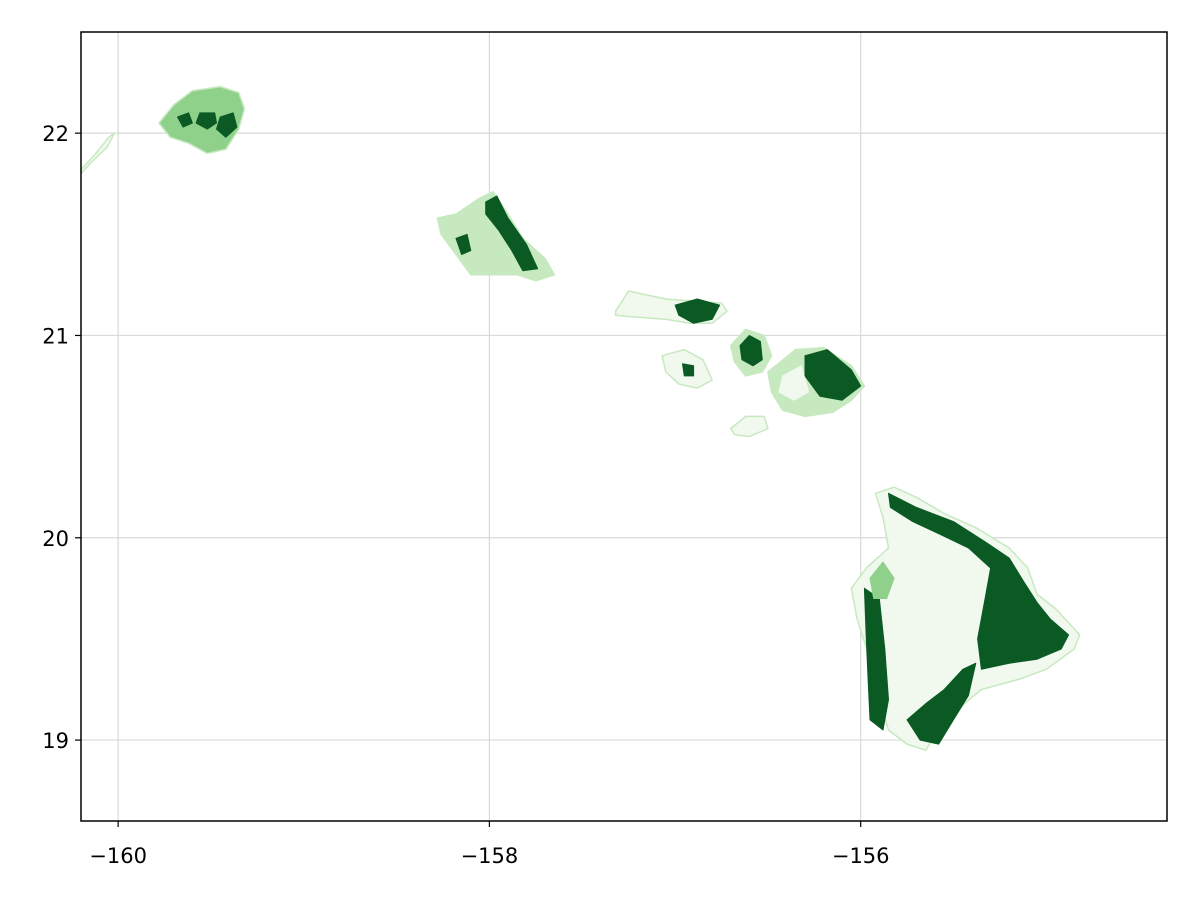 Image resolution: width=1200 pixels, height=900 pixels. I want to click on island-shape-hawaii, so click(965, 618).